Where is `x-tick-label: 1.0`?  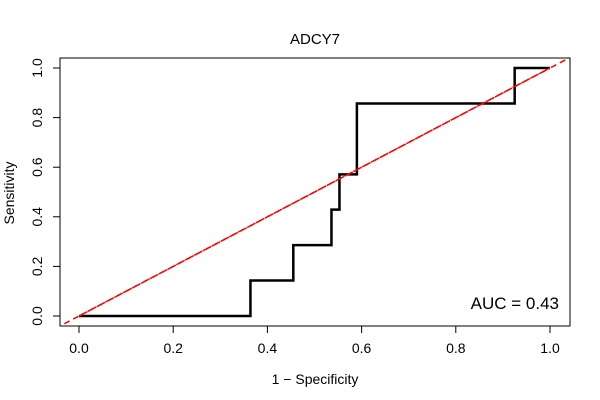 x-tick-label: 1.0 is located at coordinates (550, 348).